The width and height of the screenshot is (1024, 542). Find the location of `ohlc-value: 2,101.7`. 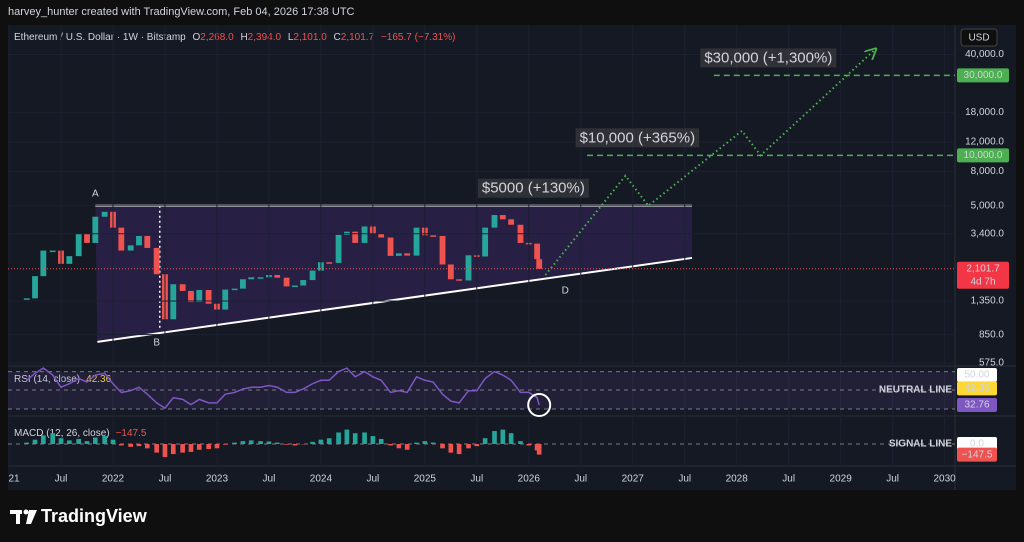

ohlc-value: 2,101.7 is located at coordinates (358, 37).